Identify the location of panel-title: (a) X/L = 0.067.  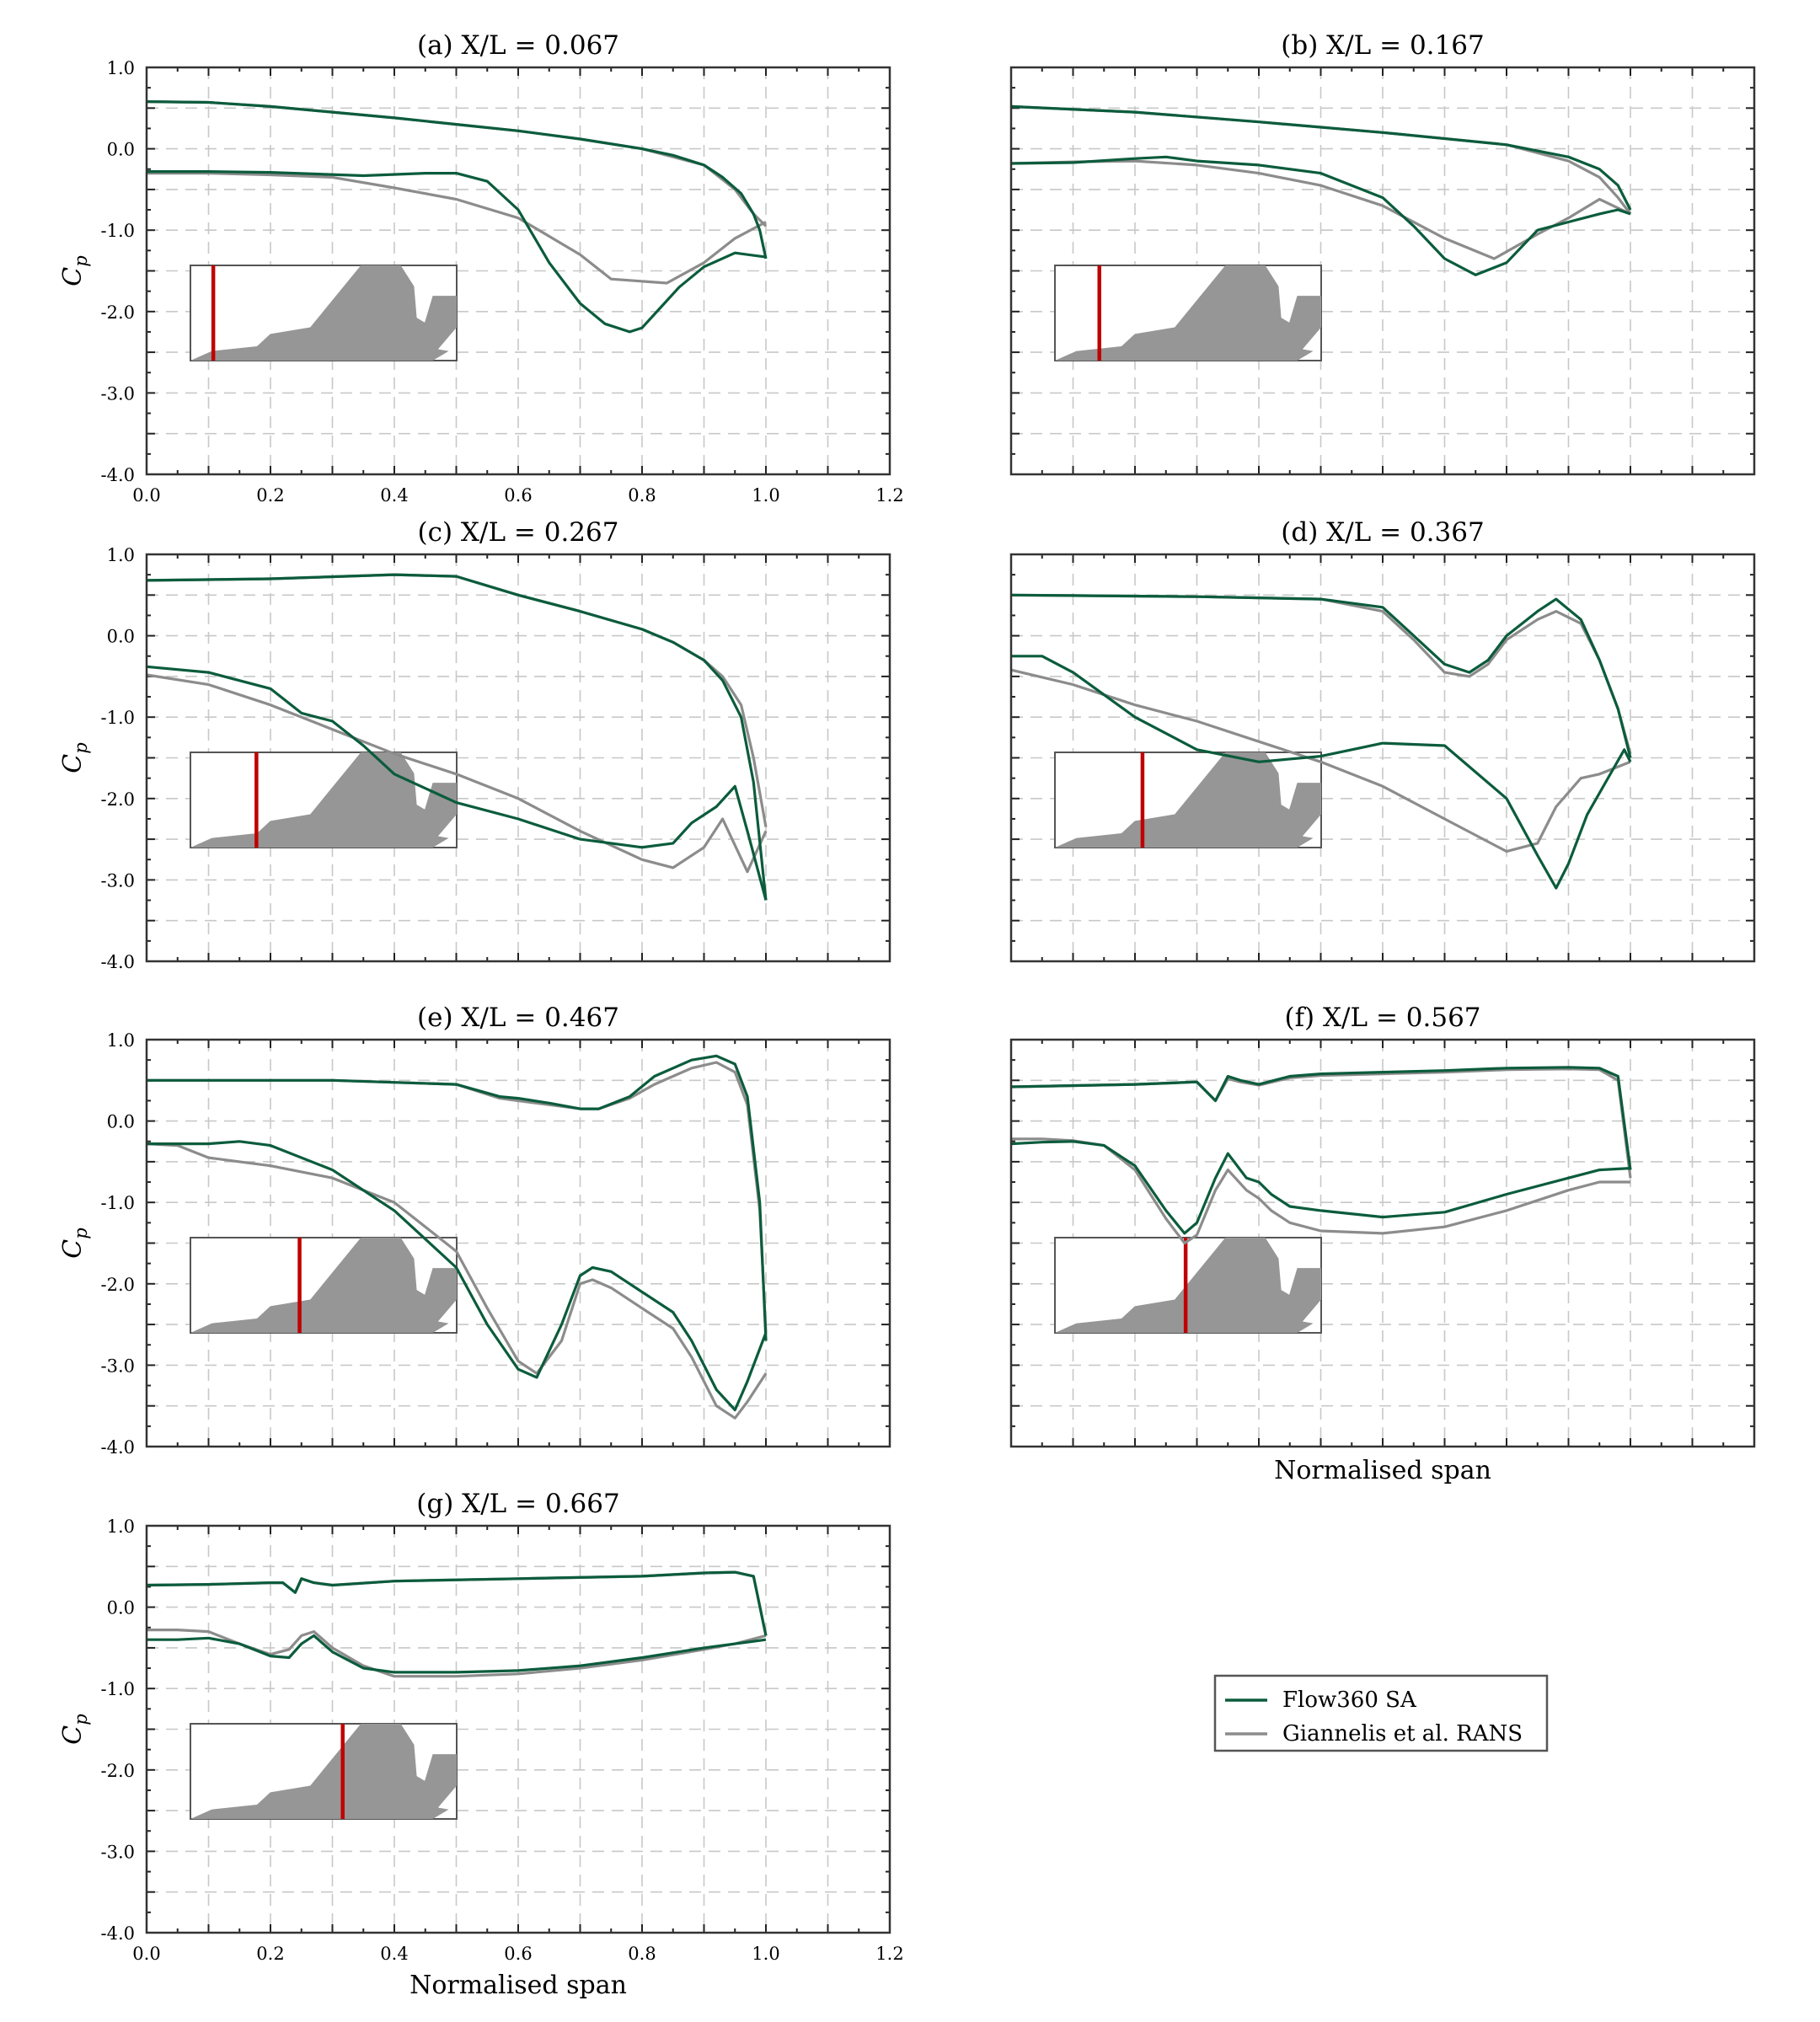
(518, 45).